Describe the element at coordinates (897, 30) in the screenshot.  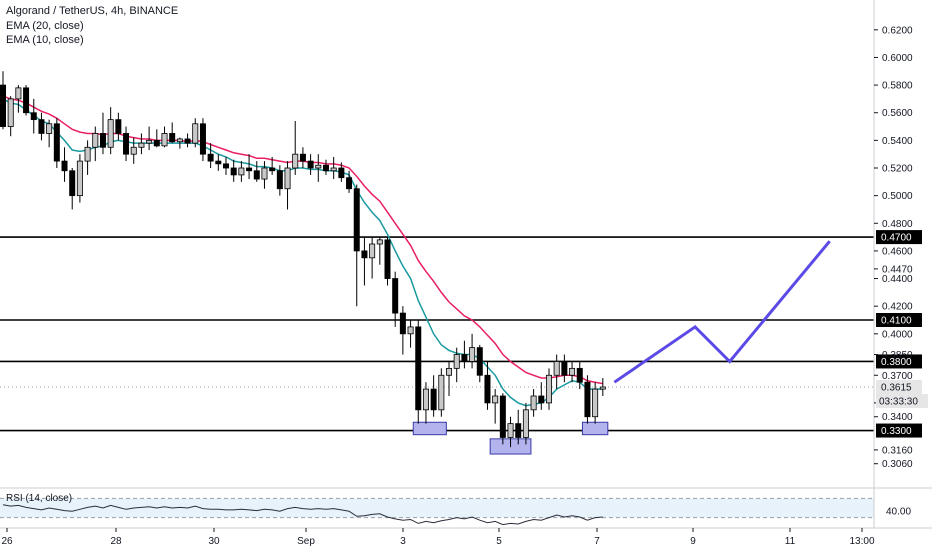
I see `y-tick-label: 0.6200` at that location.